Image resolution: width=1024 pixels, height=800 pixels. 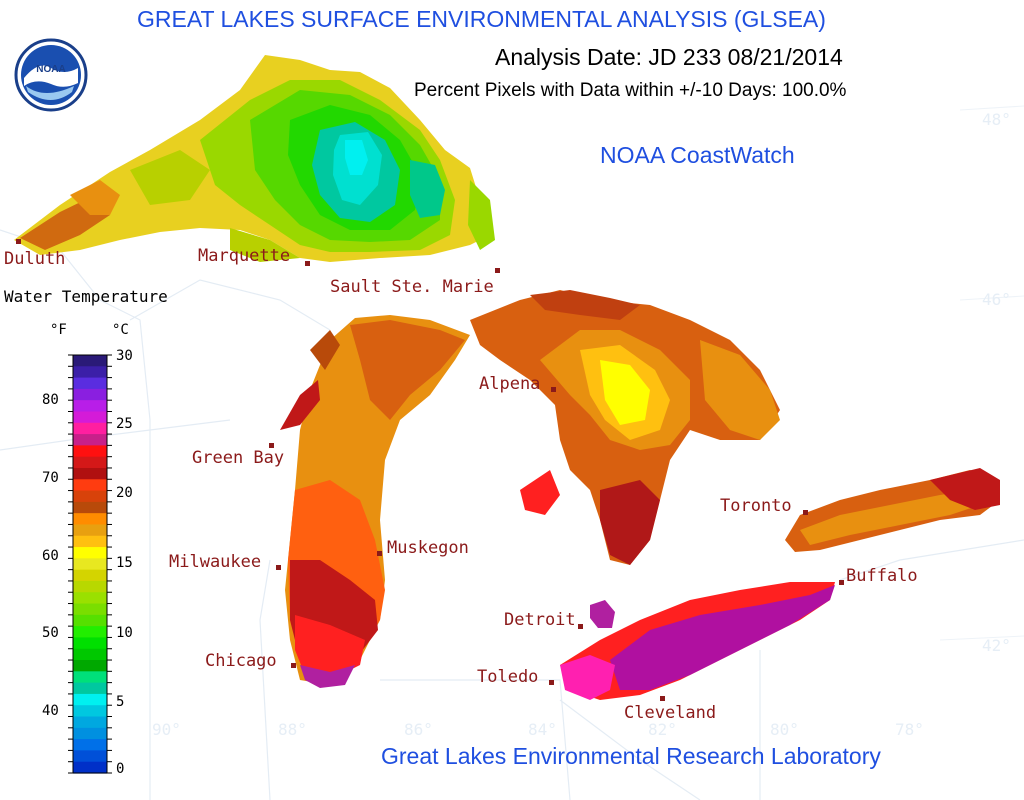 I want to click on legend-frame, so click(x=90, y=564).